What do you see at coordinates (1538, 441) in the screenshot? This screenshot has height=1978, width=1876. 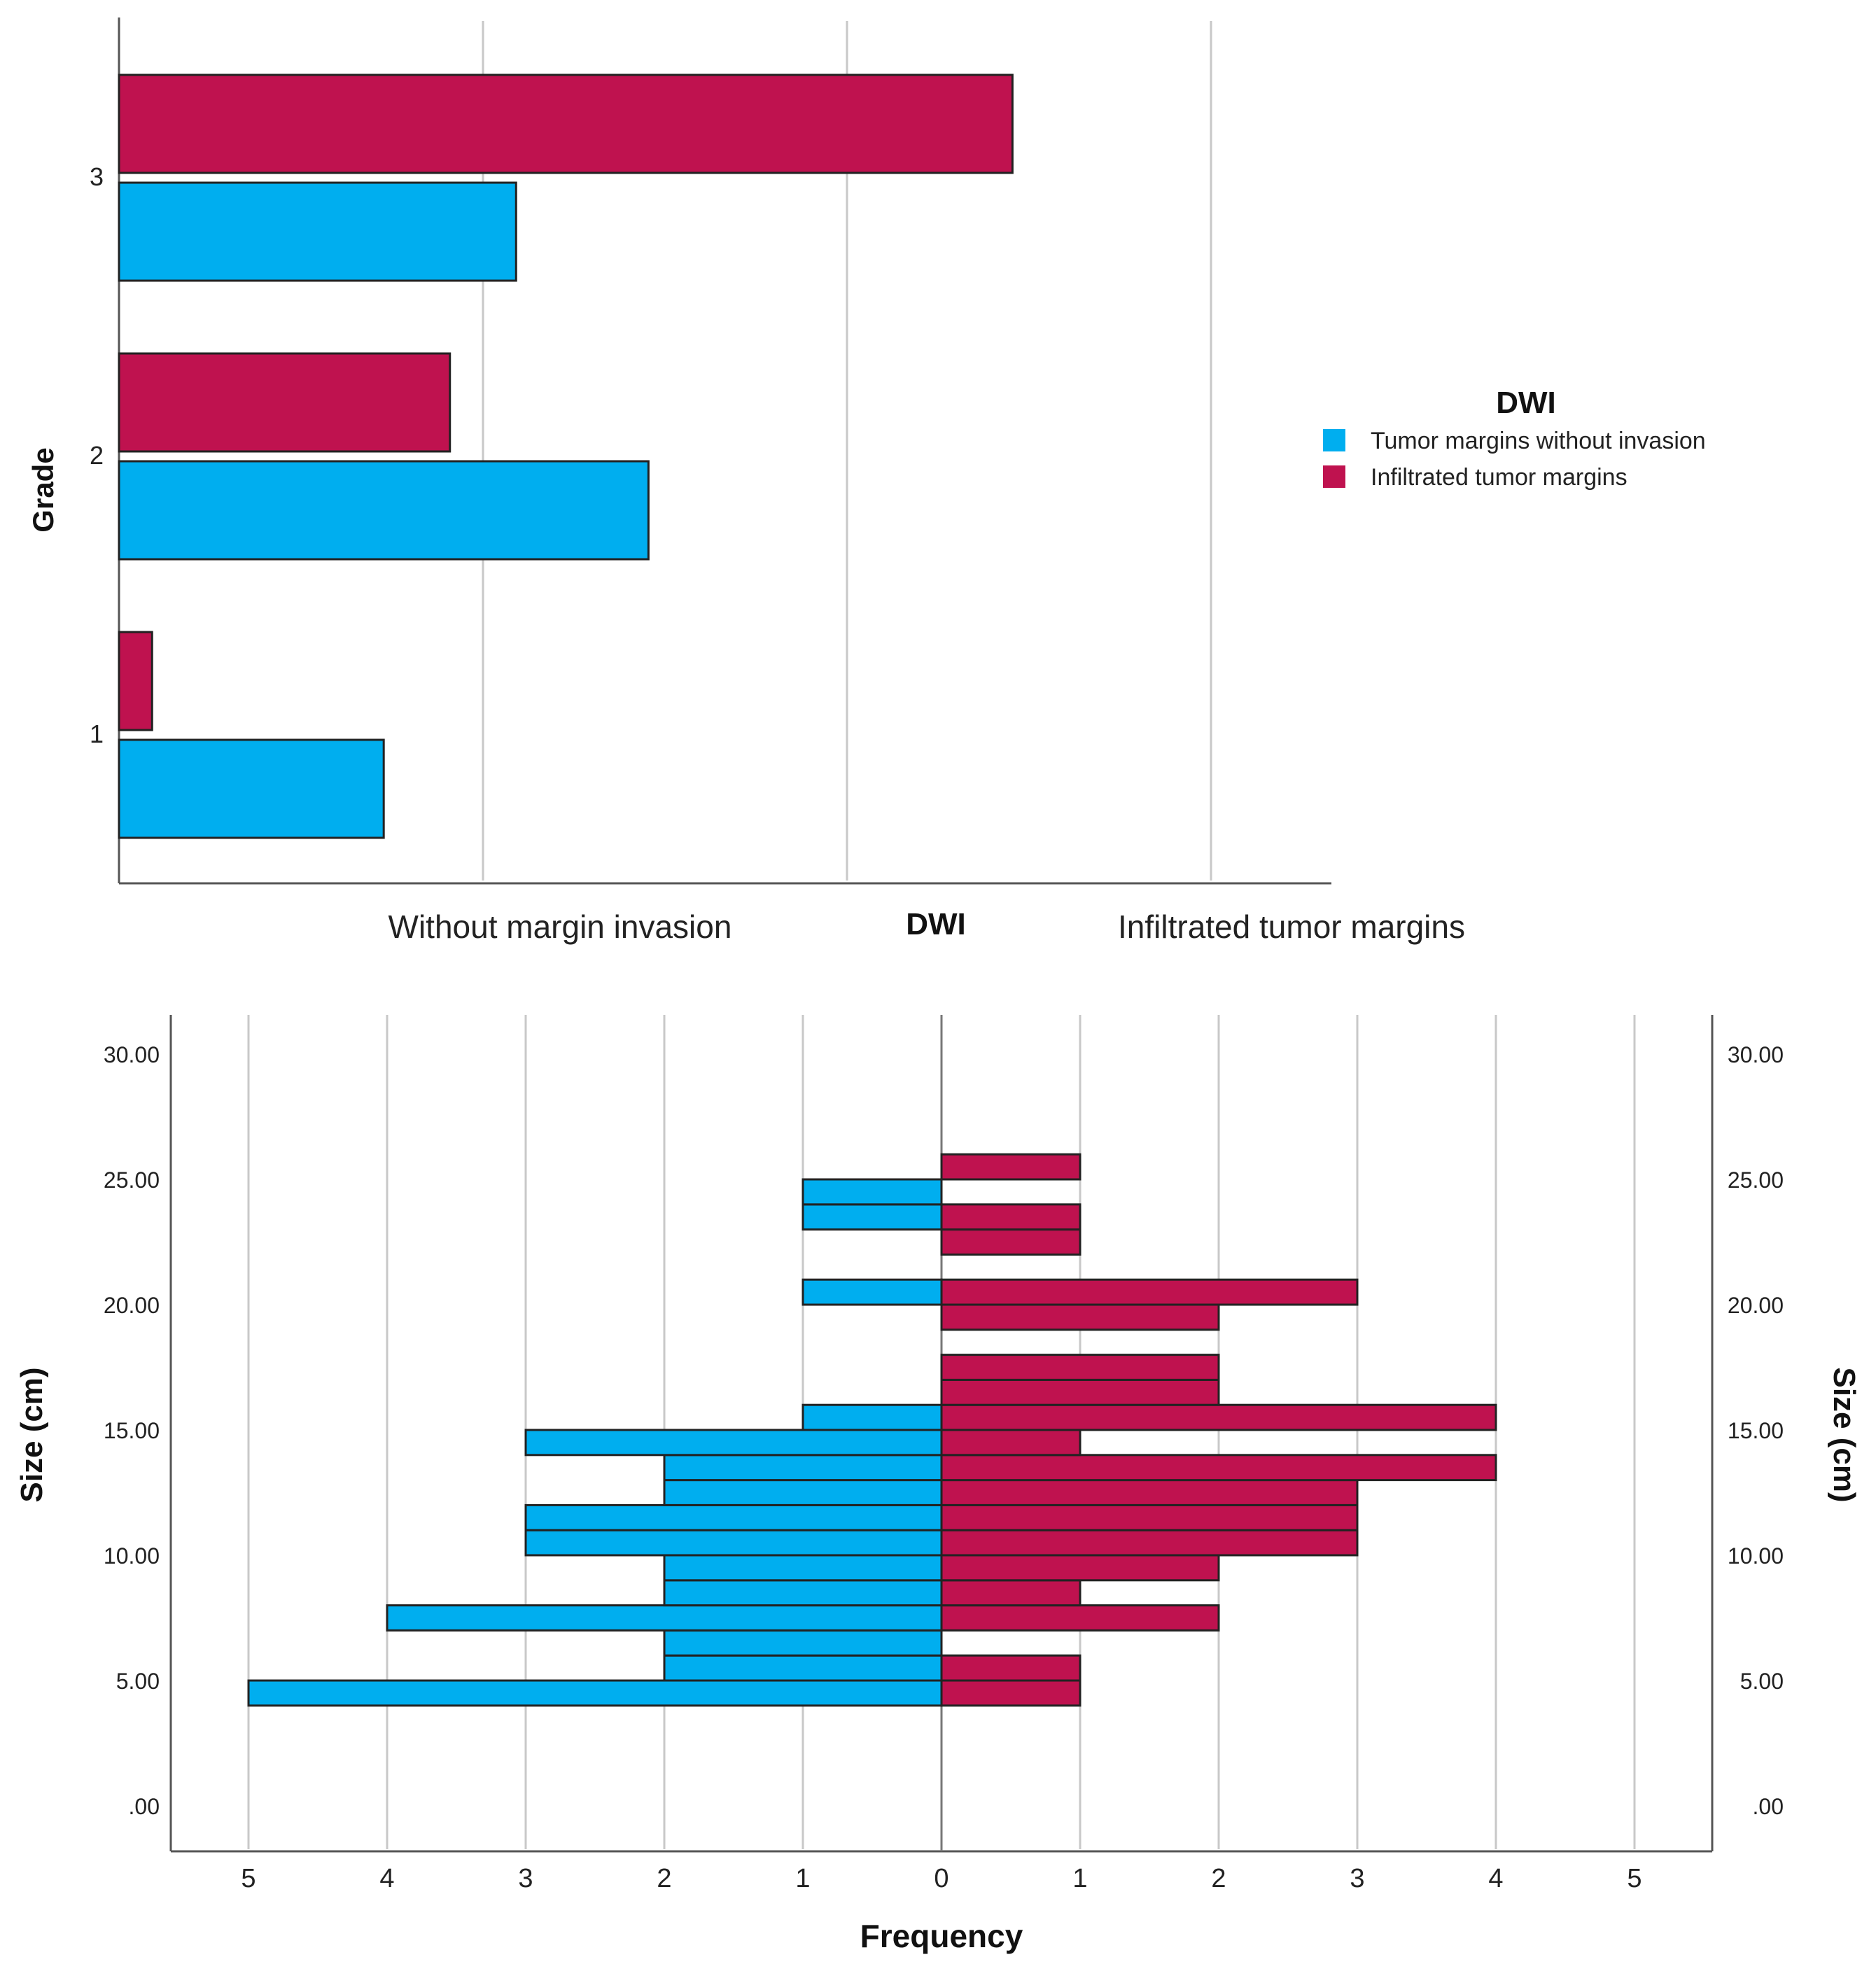 I see `legend-label-without-invasion: Tumor margins without invasion` at bounding box center [1538, 441].